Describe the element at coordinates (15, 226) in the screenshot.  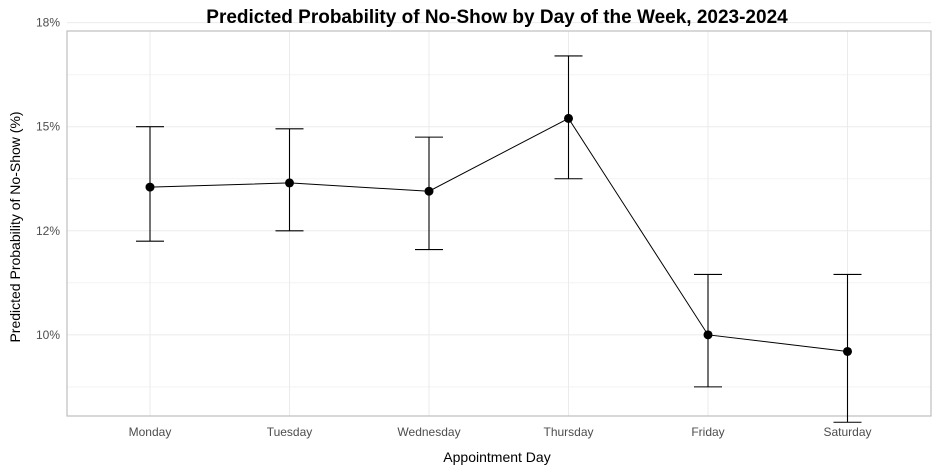
I see `y-axis-label: Predicted Probability of No-Show (%)` at that location.